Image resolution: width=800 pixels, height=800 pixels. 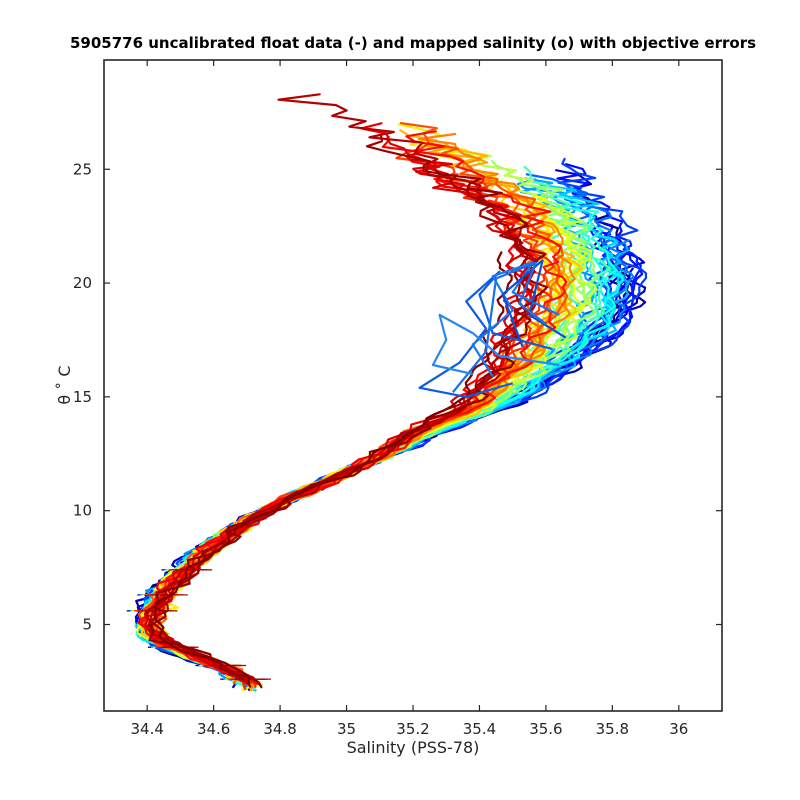 What do you see at coordinates (82, 283) in the screenshot?
I see `y-tick-label: 20` at bounding box center [82, 283].